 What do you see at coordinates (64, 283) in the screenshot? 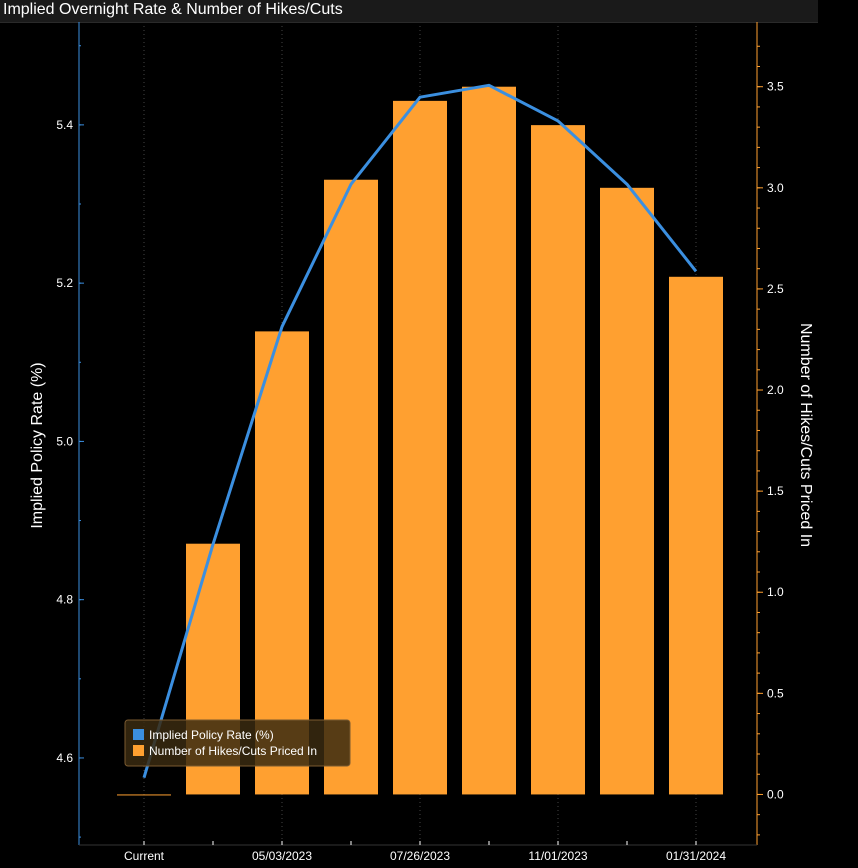
I see `left-axis-tick-label: 5.2` at bounding box center [64, 283].